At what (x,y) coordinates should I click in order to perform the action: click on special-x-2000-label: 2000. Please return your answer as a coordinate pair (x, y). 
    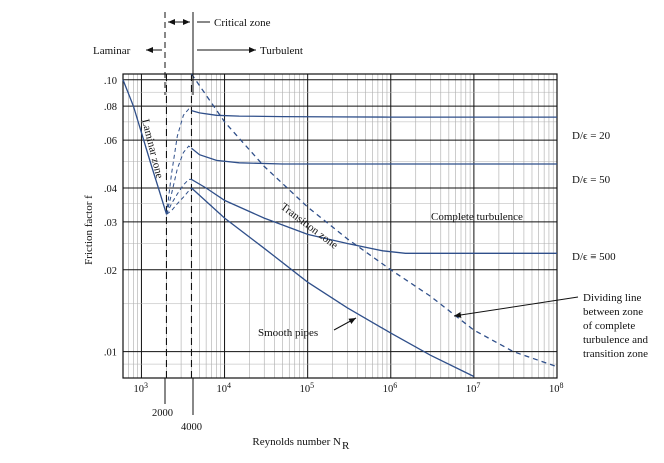
    Looking at the image, I should click on (162, 413).